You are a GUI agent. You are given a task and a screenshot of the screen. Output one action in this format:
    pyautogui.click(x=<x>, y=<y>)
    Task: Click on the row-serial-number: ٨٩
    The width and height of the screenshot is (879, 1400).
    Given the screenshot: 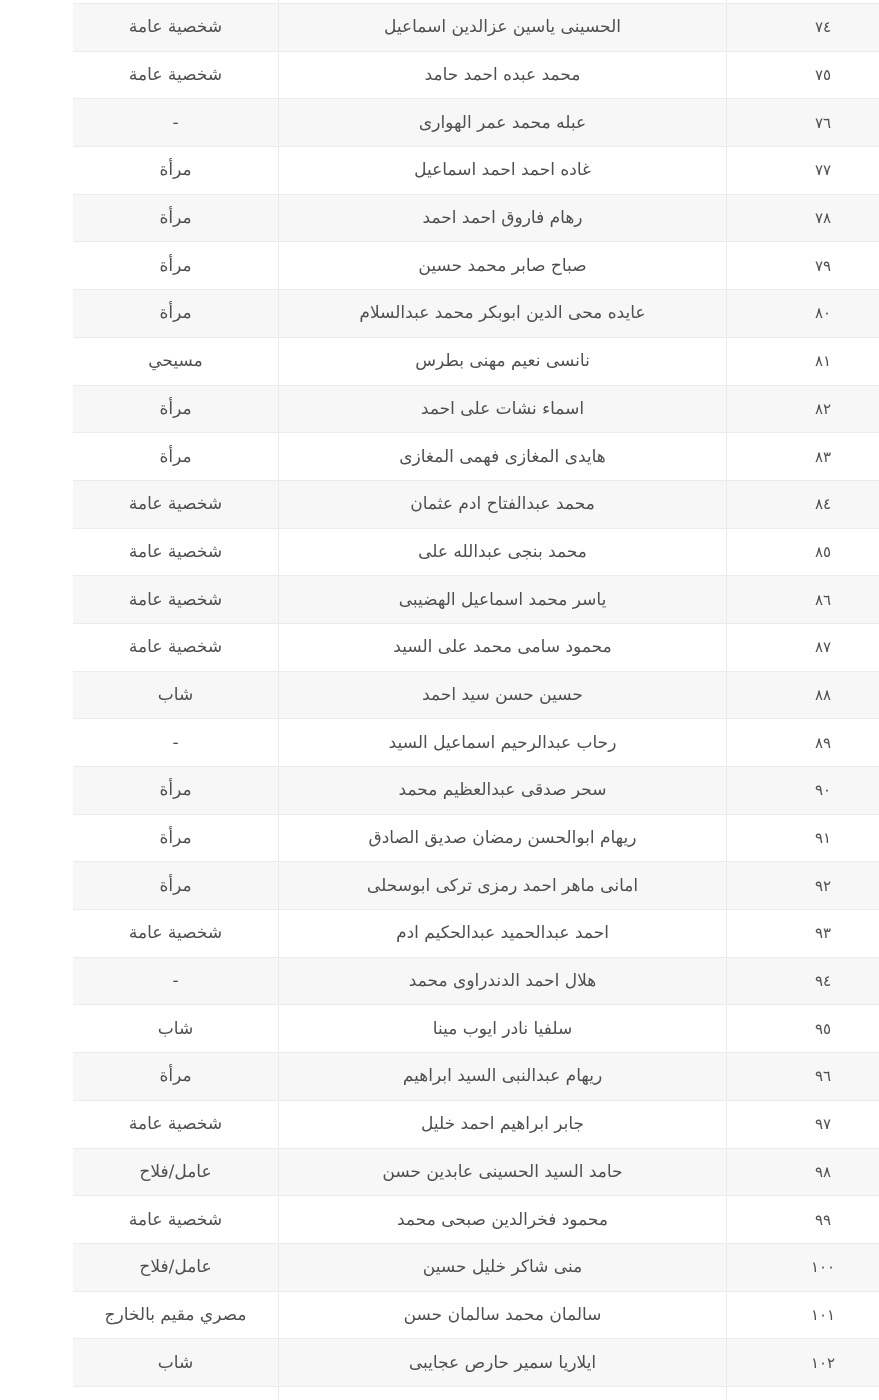 What is the action you would take?
    pyautogui.click(x=802, y=742)
    